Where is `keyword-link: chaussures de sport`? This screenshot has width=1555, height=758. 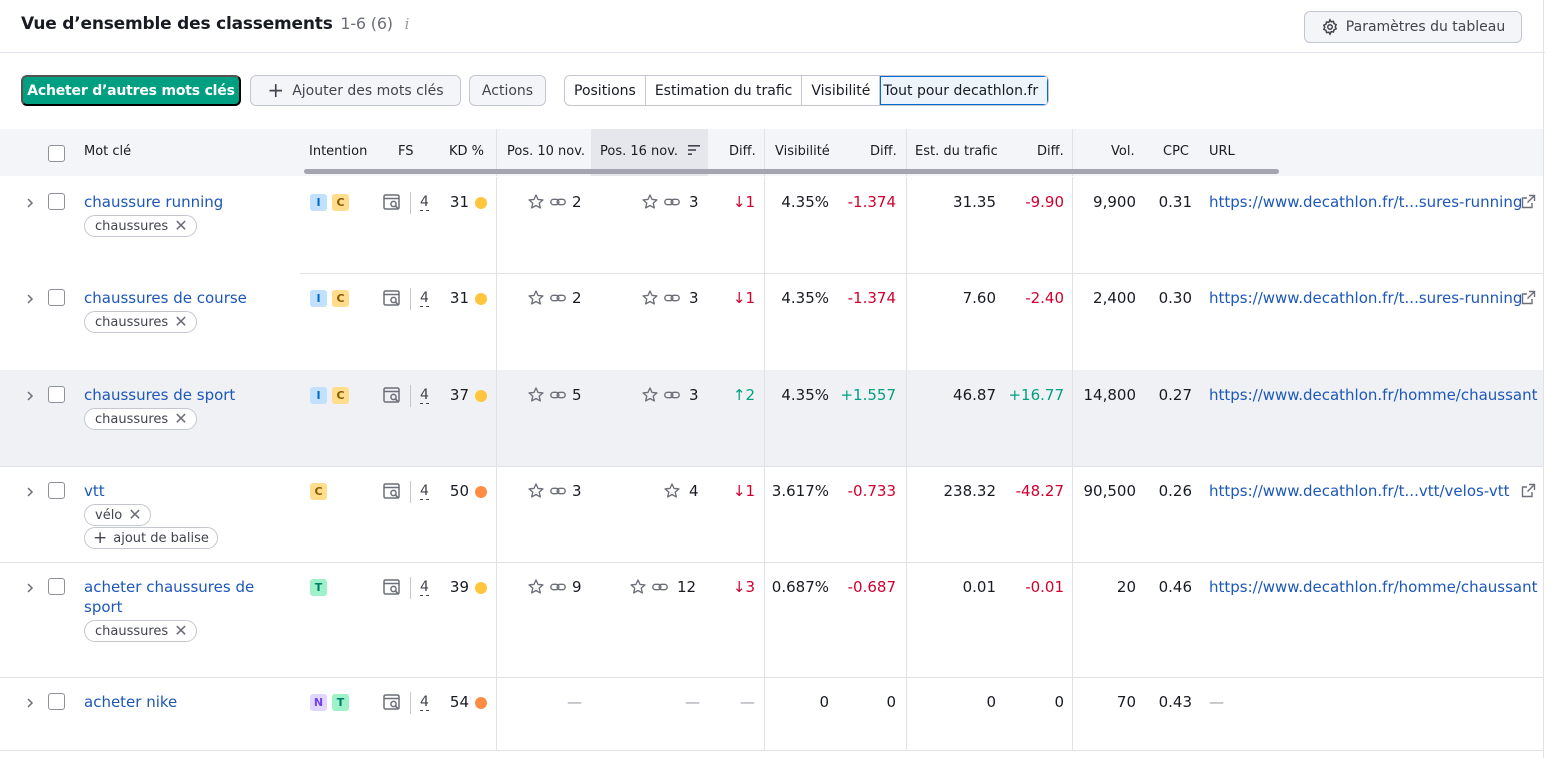 keyword-link: chaussures de sport is located at coordinates (160, 395).